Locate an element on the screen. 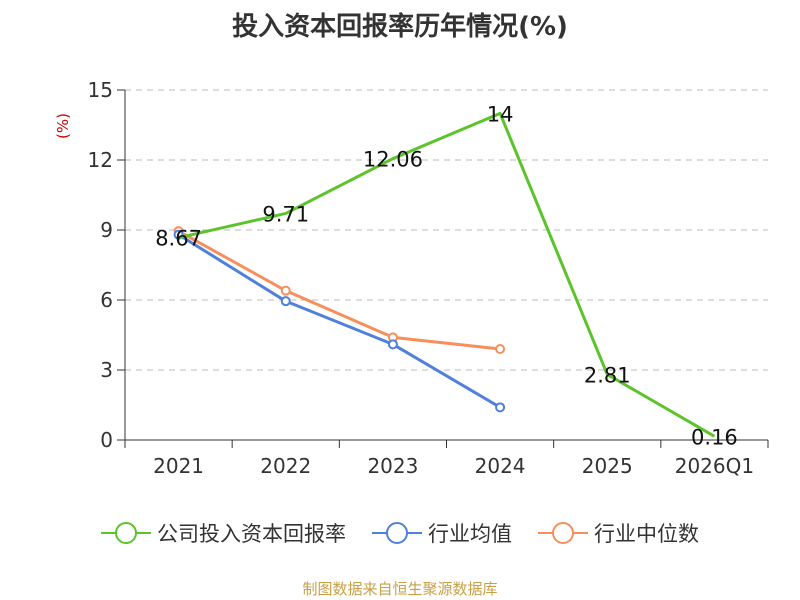 This screenshot has width=800, height=600. legend-item-industry-median: 行业中位数 is located at coordinates (618, 533).